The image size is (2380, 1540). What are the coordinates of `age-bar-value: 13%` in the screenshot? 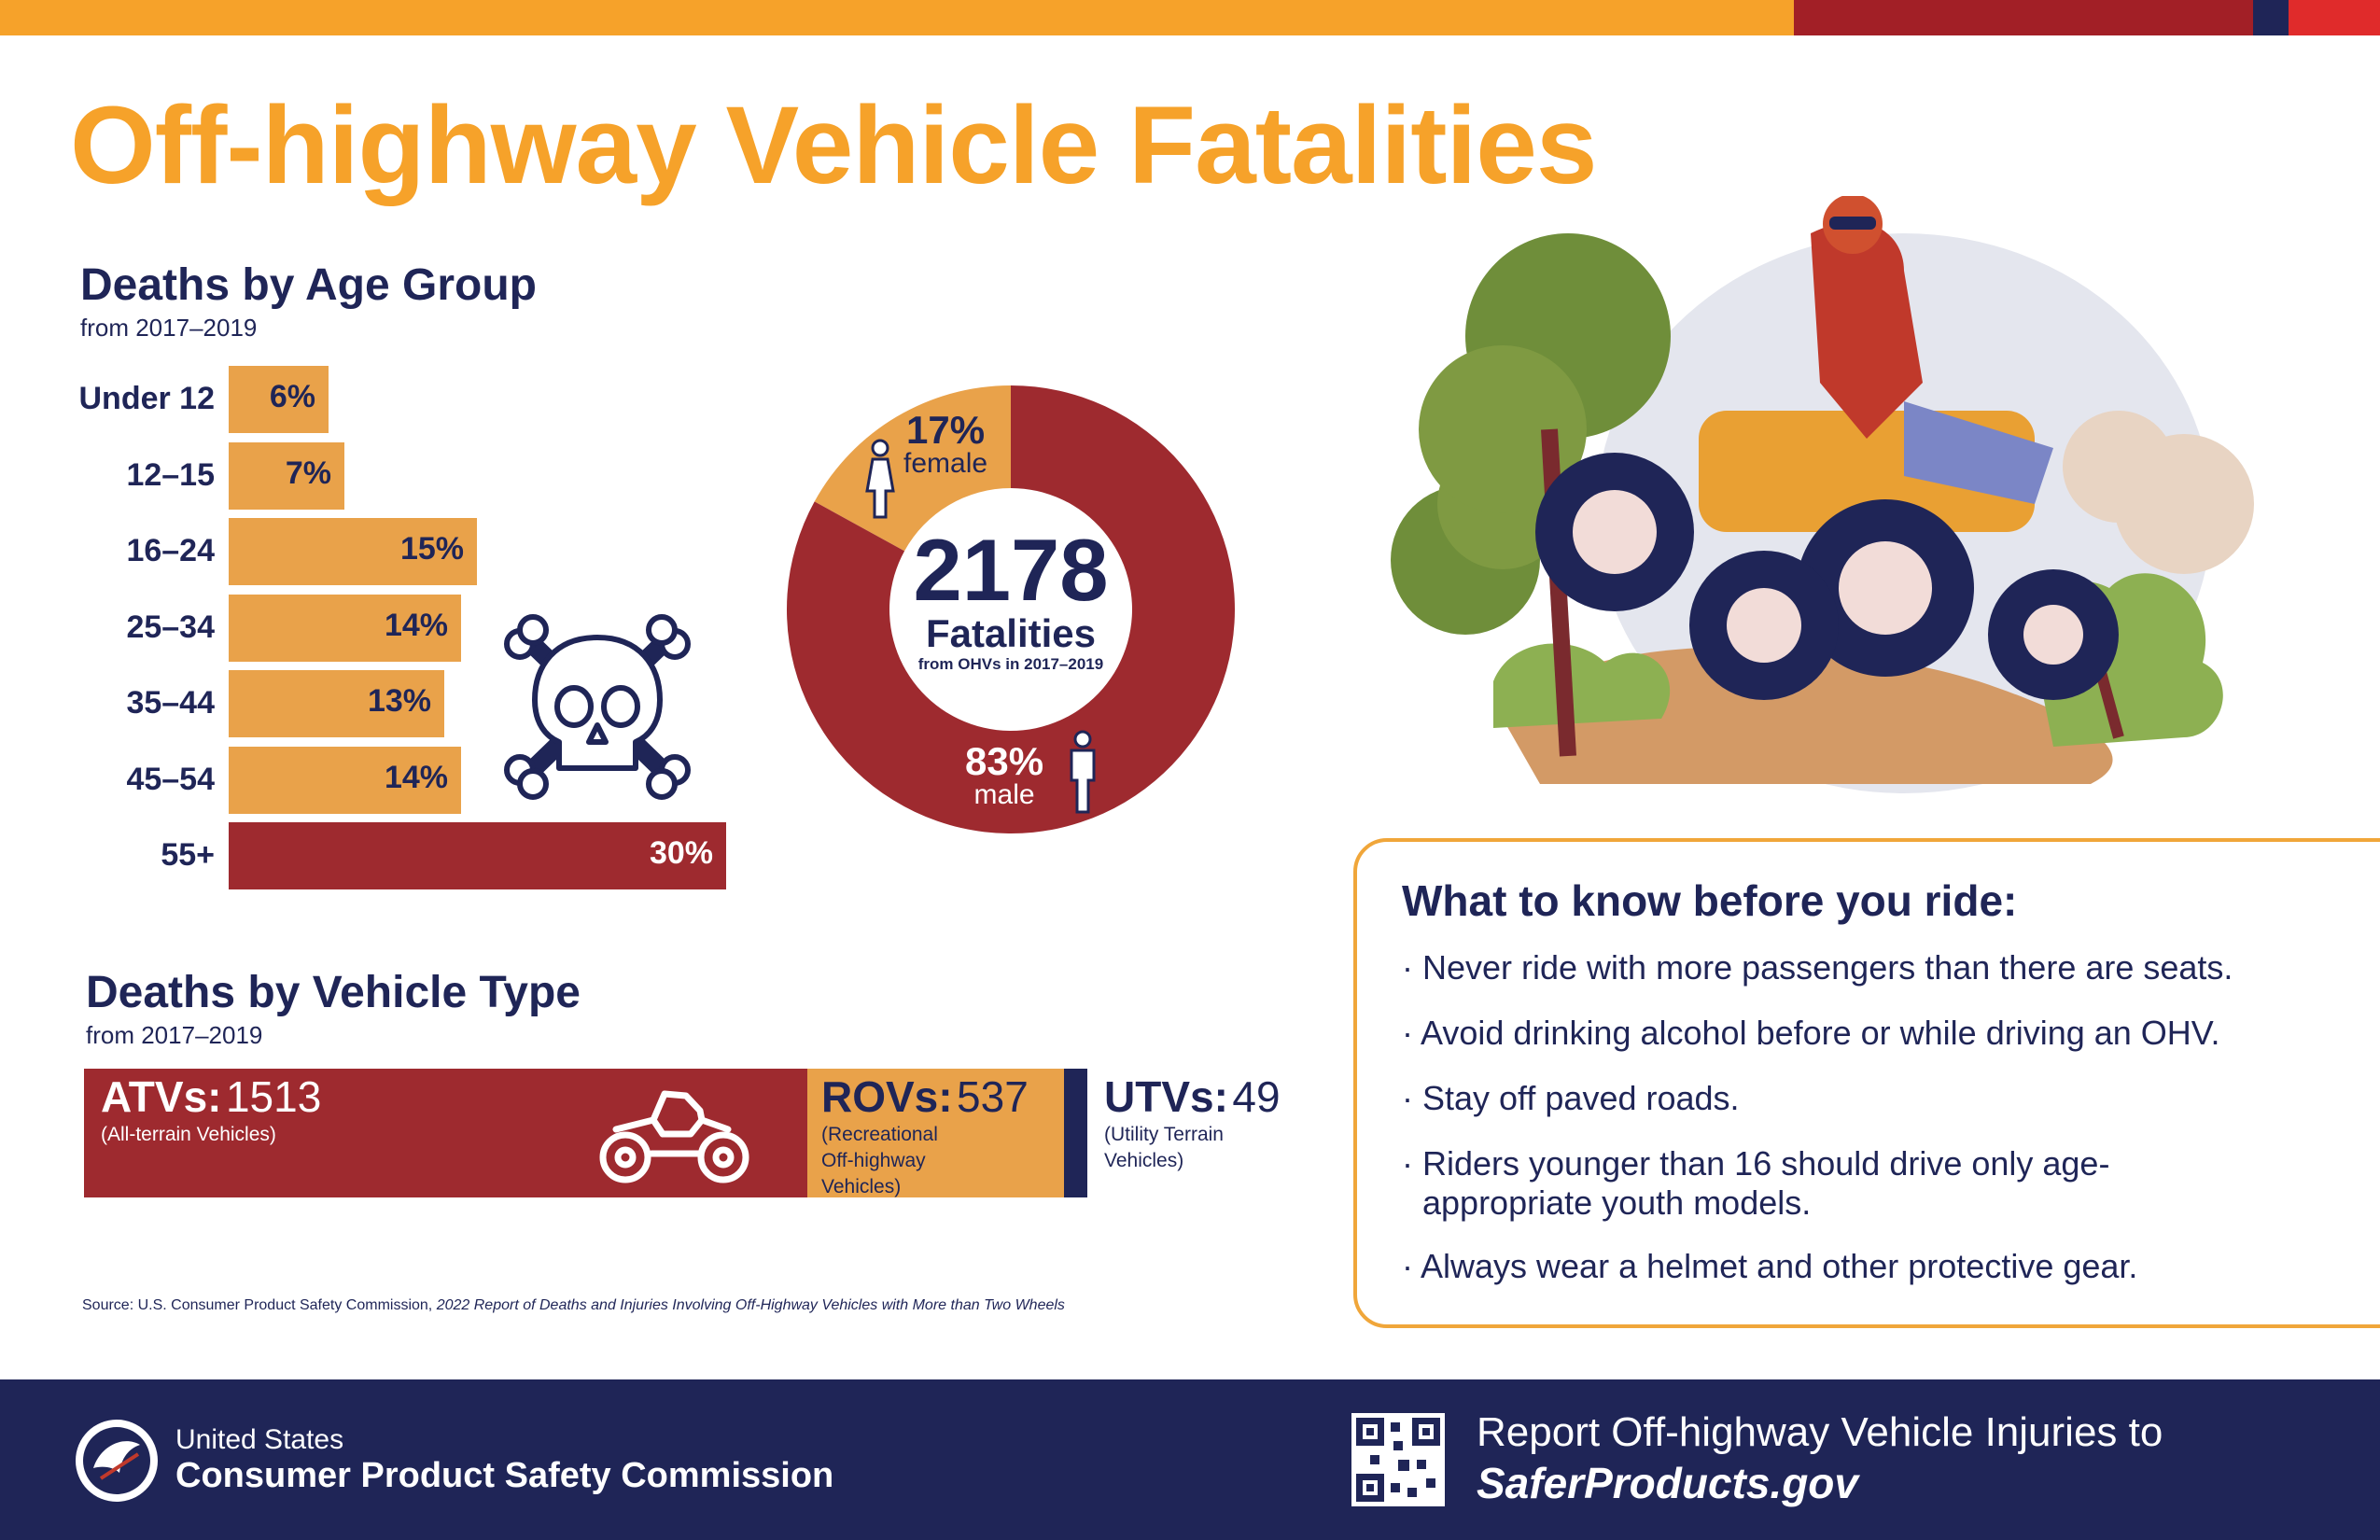 It's located at (399, 701).